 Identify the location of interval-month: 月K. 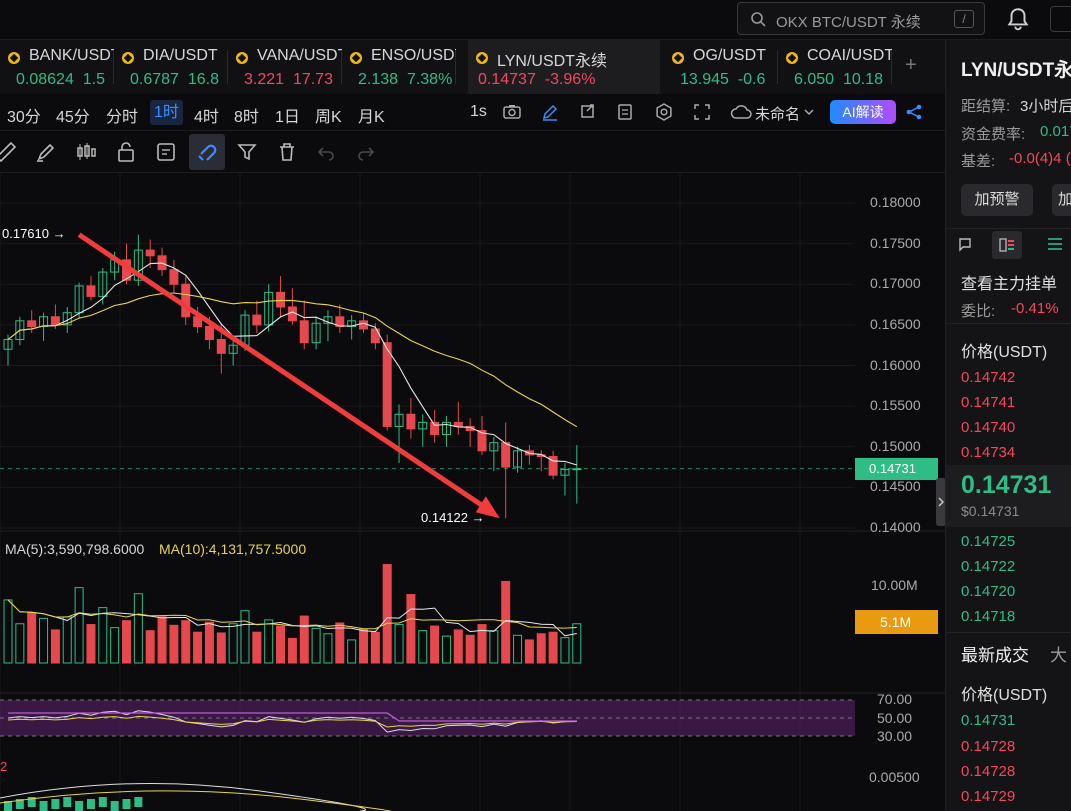
(371, 117).